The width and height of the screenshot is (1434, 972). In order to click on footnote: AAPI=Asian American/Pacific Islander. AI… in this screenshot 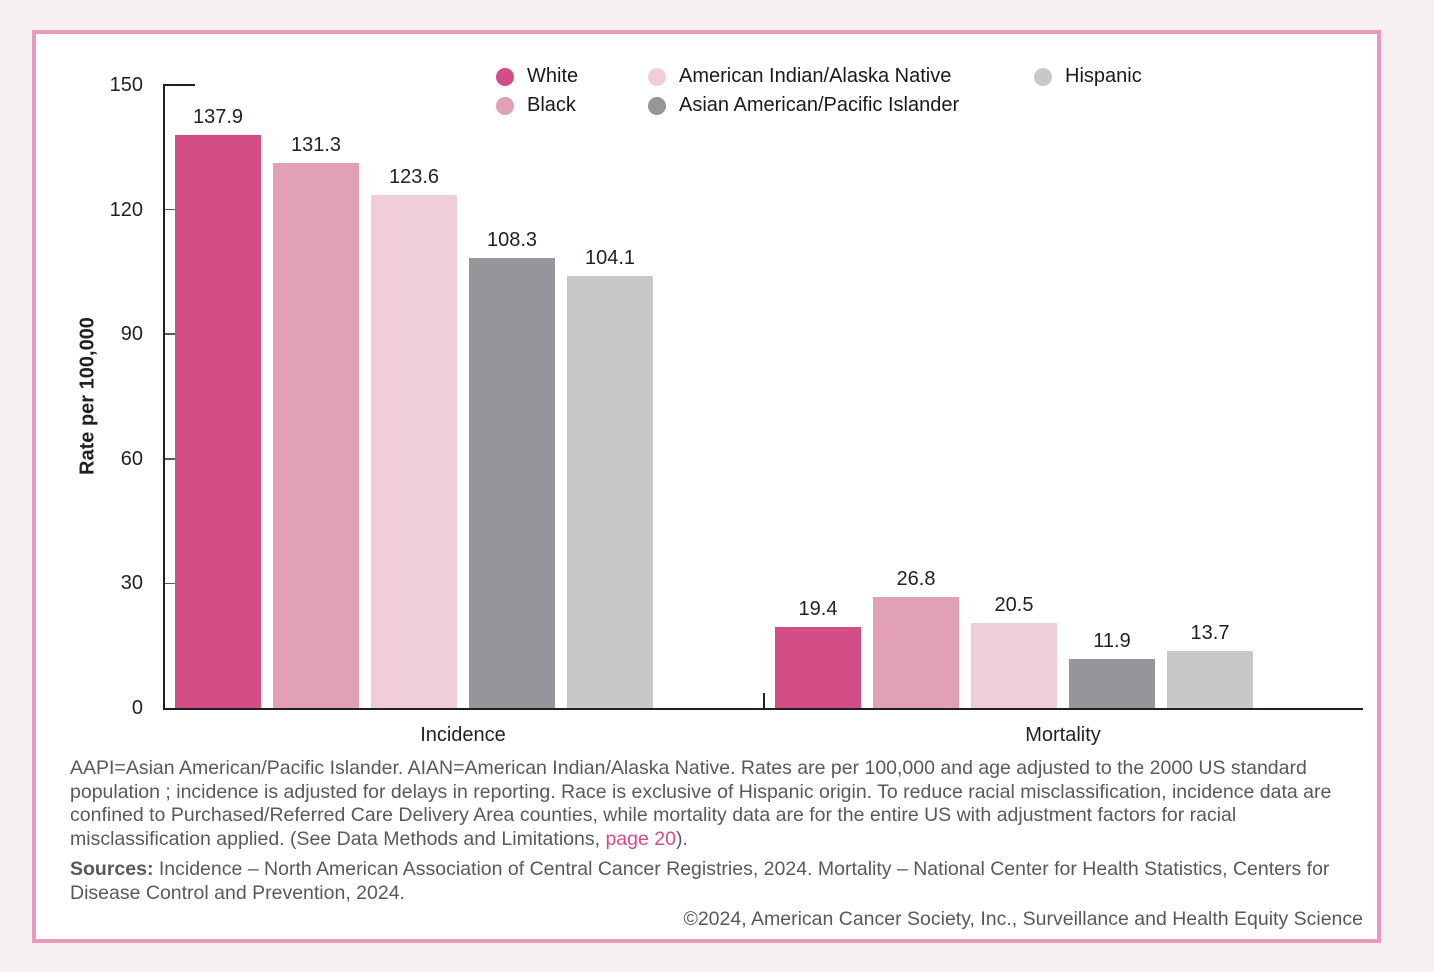, I will do `click(719, 804)`.